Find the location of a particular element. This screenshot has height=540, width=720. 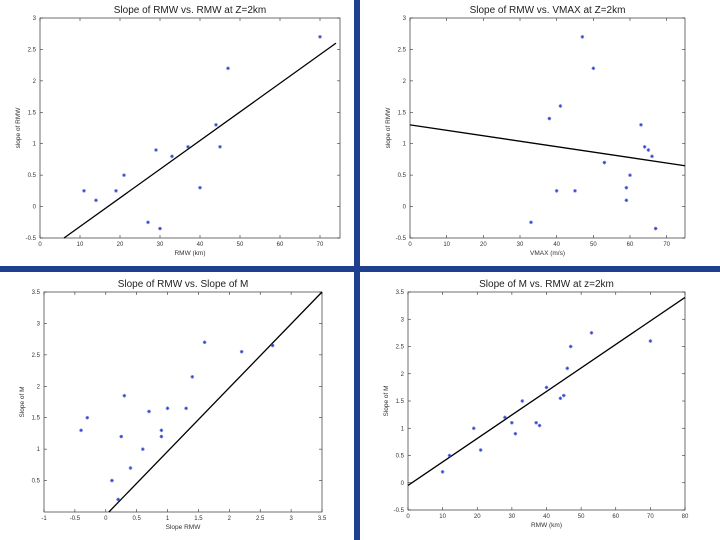

x-tick-label: 70 is located at coordinates (320, 245).